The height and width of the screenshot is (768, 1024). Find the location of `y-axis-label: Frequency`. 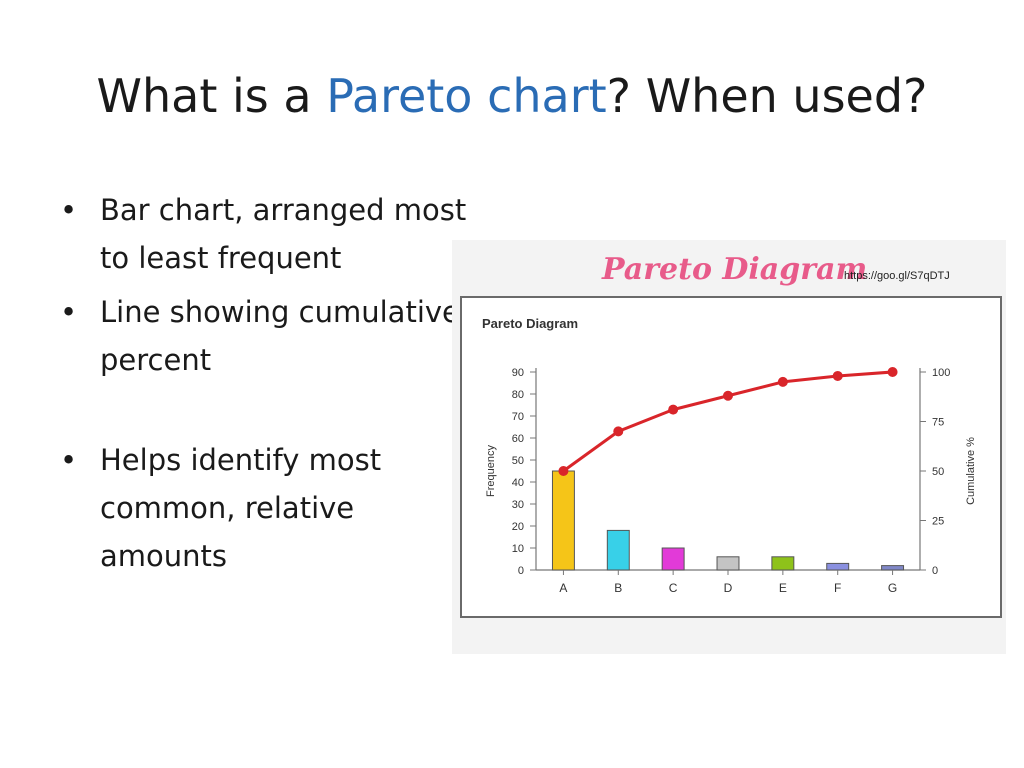

y-axis-label: Frequency is located at coordinates (491, 471).